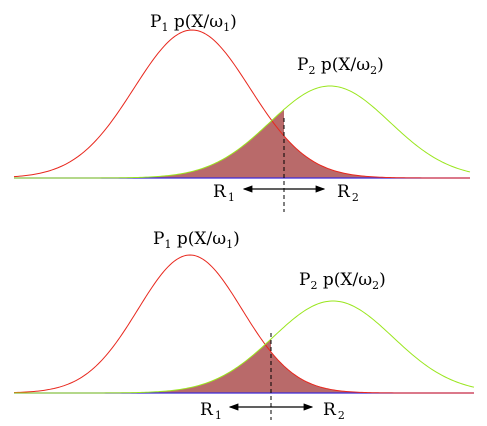  What do you see at coordinates (193, 23) in the screenshot?
I see `curve1-label-top: P1 p(X/ω1)` at bounding box center [193, 23].